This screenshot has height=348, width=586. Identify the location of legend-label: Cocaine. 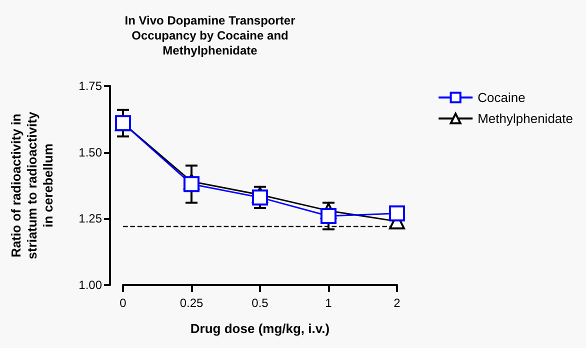
(502, 97).